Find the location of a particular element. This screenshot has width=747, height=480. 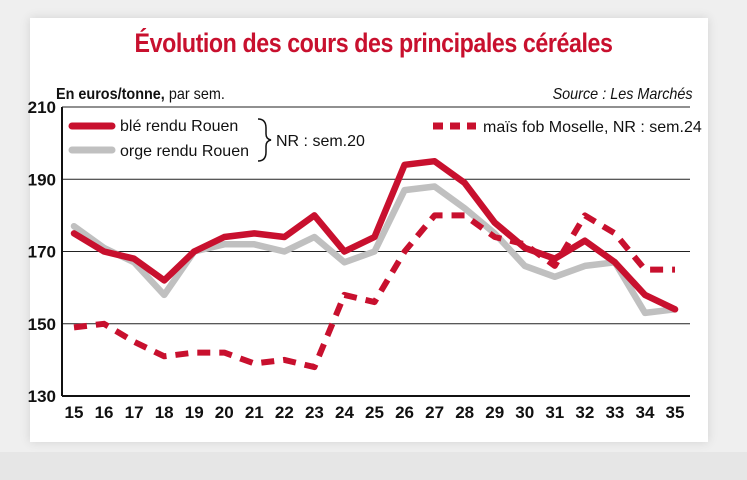

unit-label-bold: En euros/tonne, is located at coordinates (110, 94).